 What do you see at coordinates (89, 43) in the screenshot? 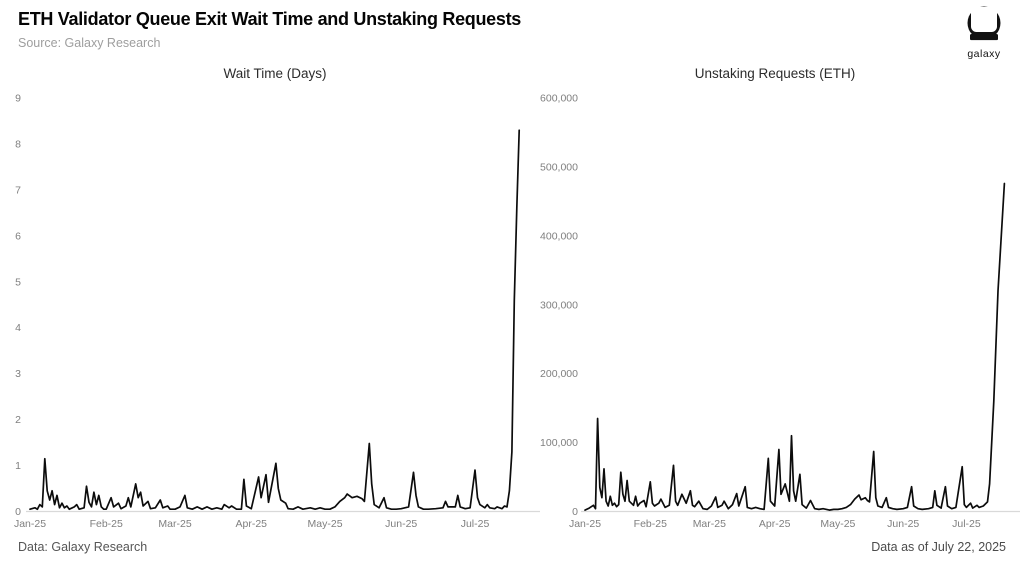
I see `source-label: Source: Galaxy Research` at bounding box center [89, 43].